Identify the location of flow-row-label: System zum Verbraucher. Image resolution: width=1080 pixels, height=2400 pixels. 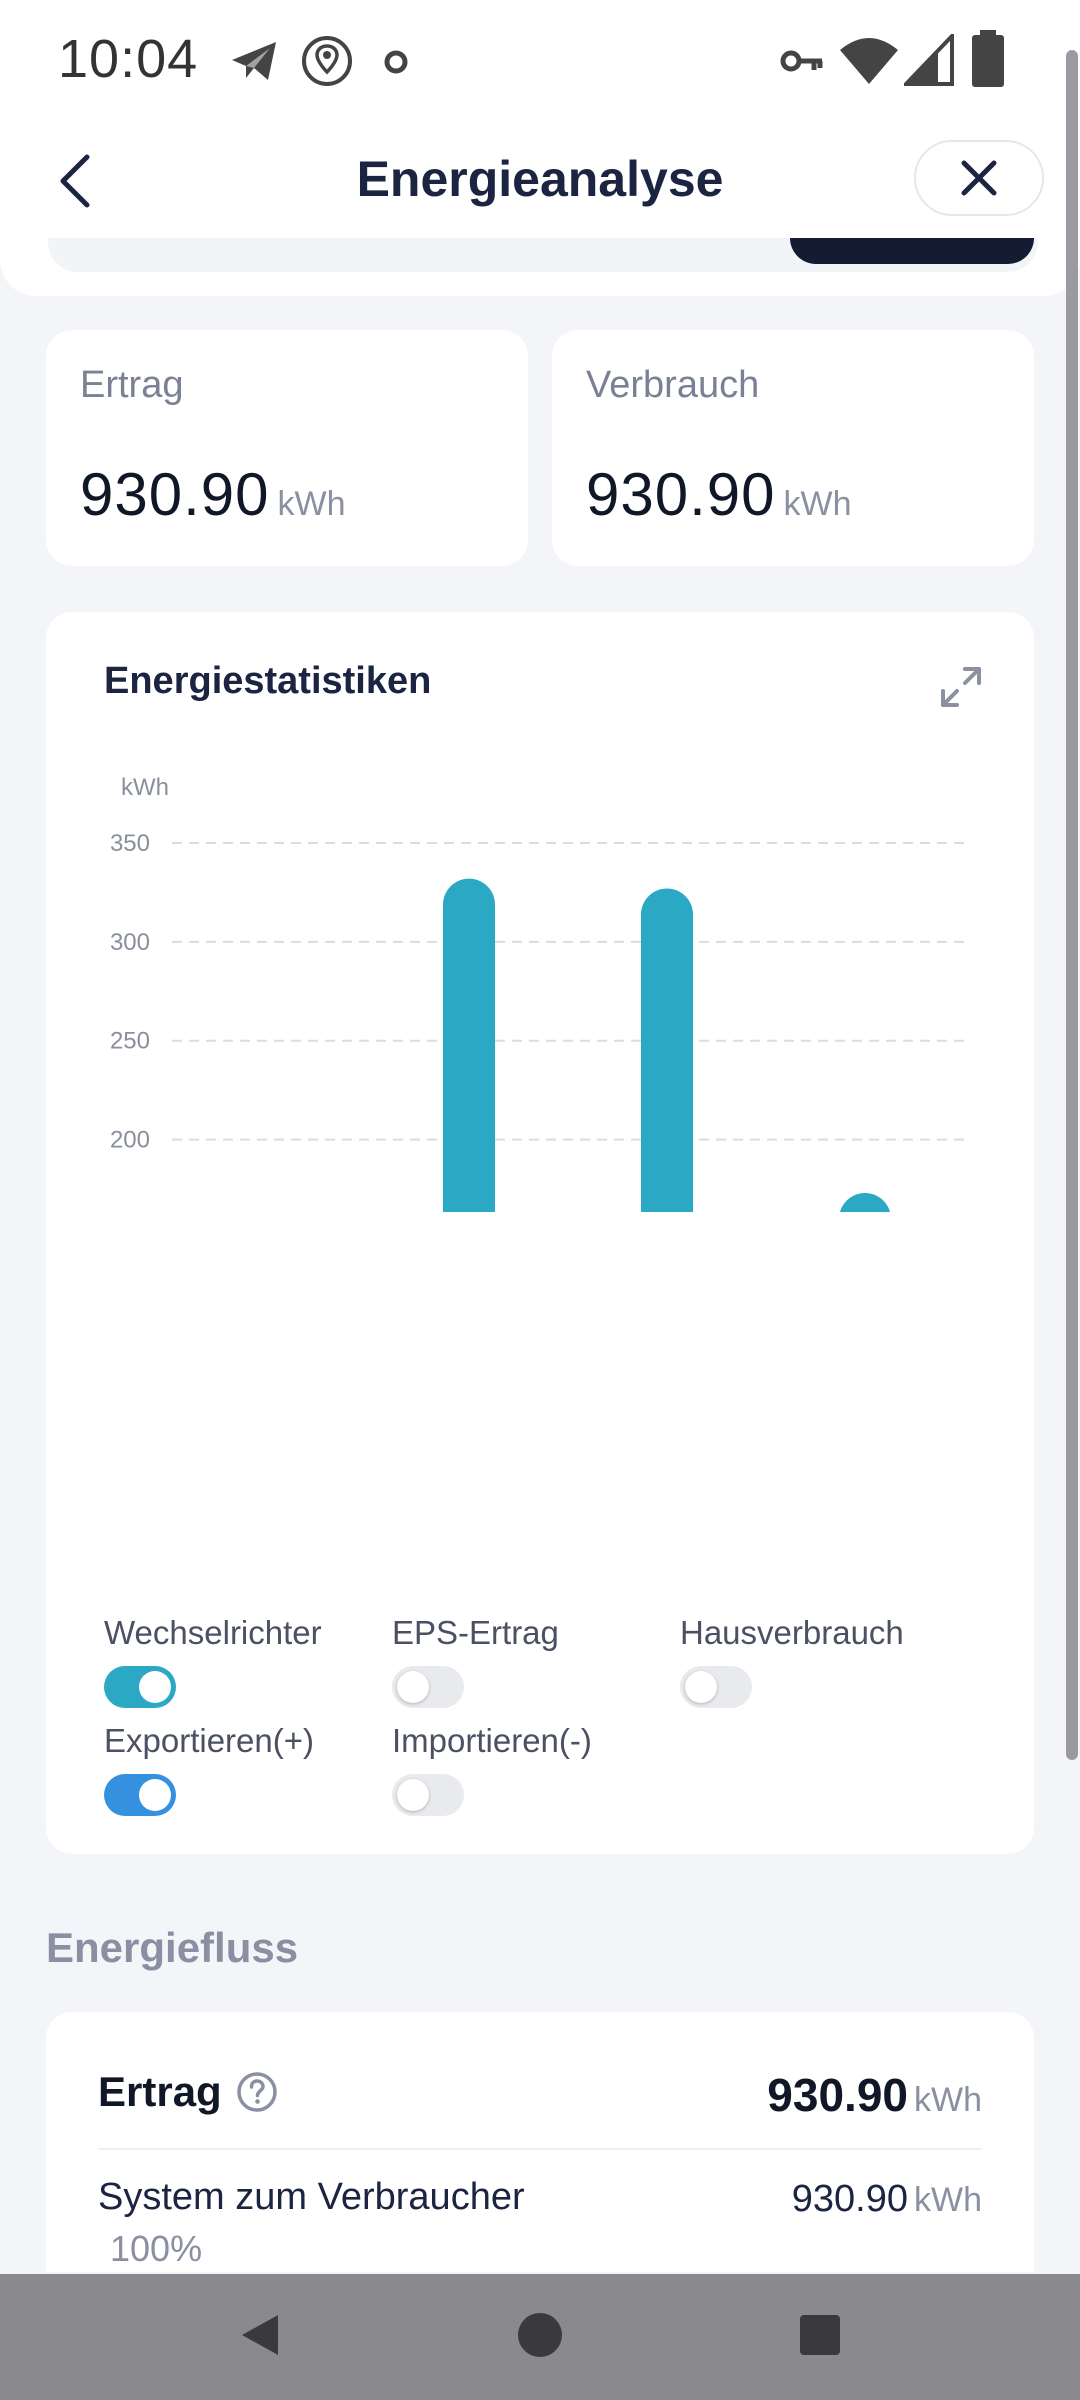
(311, 2197).